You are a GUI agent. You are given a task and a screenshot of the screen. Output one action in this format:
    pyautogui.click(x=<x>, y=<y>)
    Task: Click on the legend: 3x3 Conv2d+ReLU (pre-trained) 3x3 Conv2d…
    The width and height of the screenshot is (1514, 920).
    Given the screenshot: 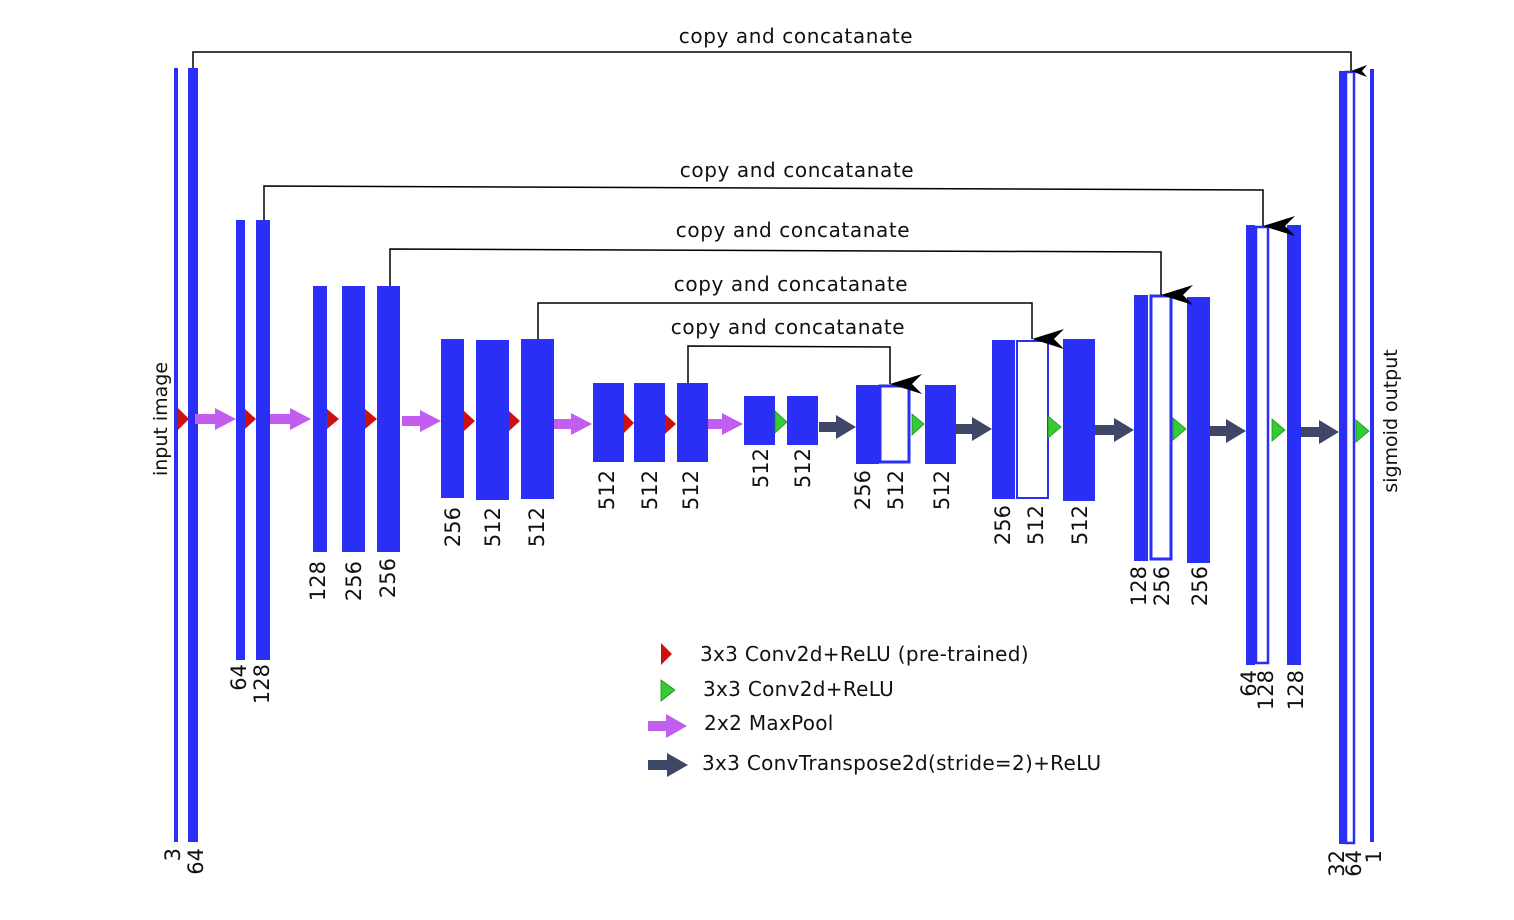 What is the action you would take?
    pyautogui.click(x=874, y=709)
    